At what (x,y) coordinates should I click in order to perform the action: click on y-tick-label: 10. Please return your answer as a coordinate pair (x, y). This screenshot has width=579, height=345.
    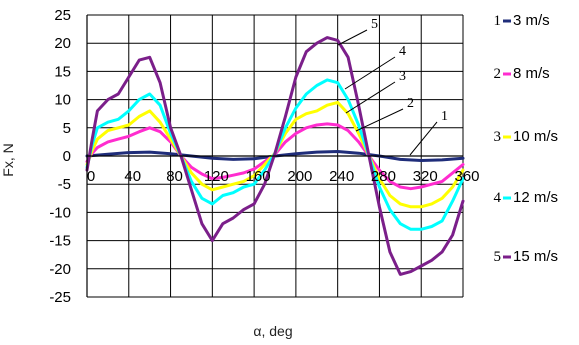
    Looking at the image, I should click on (62, 100).